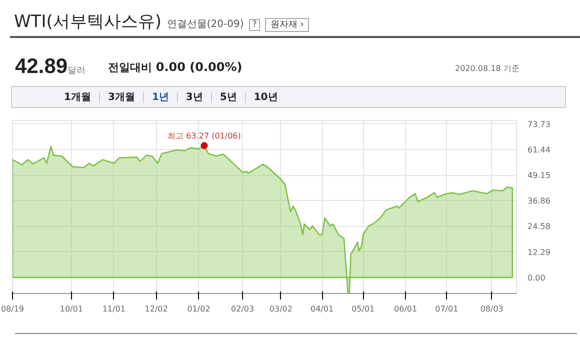  Describe the element at coordinates (322, 309) in the screenshot. I see `x-tick-label: 04/01` at that location.